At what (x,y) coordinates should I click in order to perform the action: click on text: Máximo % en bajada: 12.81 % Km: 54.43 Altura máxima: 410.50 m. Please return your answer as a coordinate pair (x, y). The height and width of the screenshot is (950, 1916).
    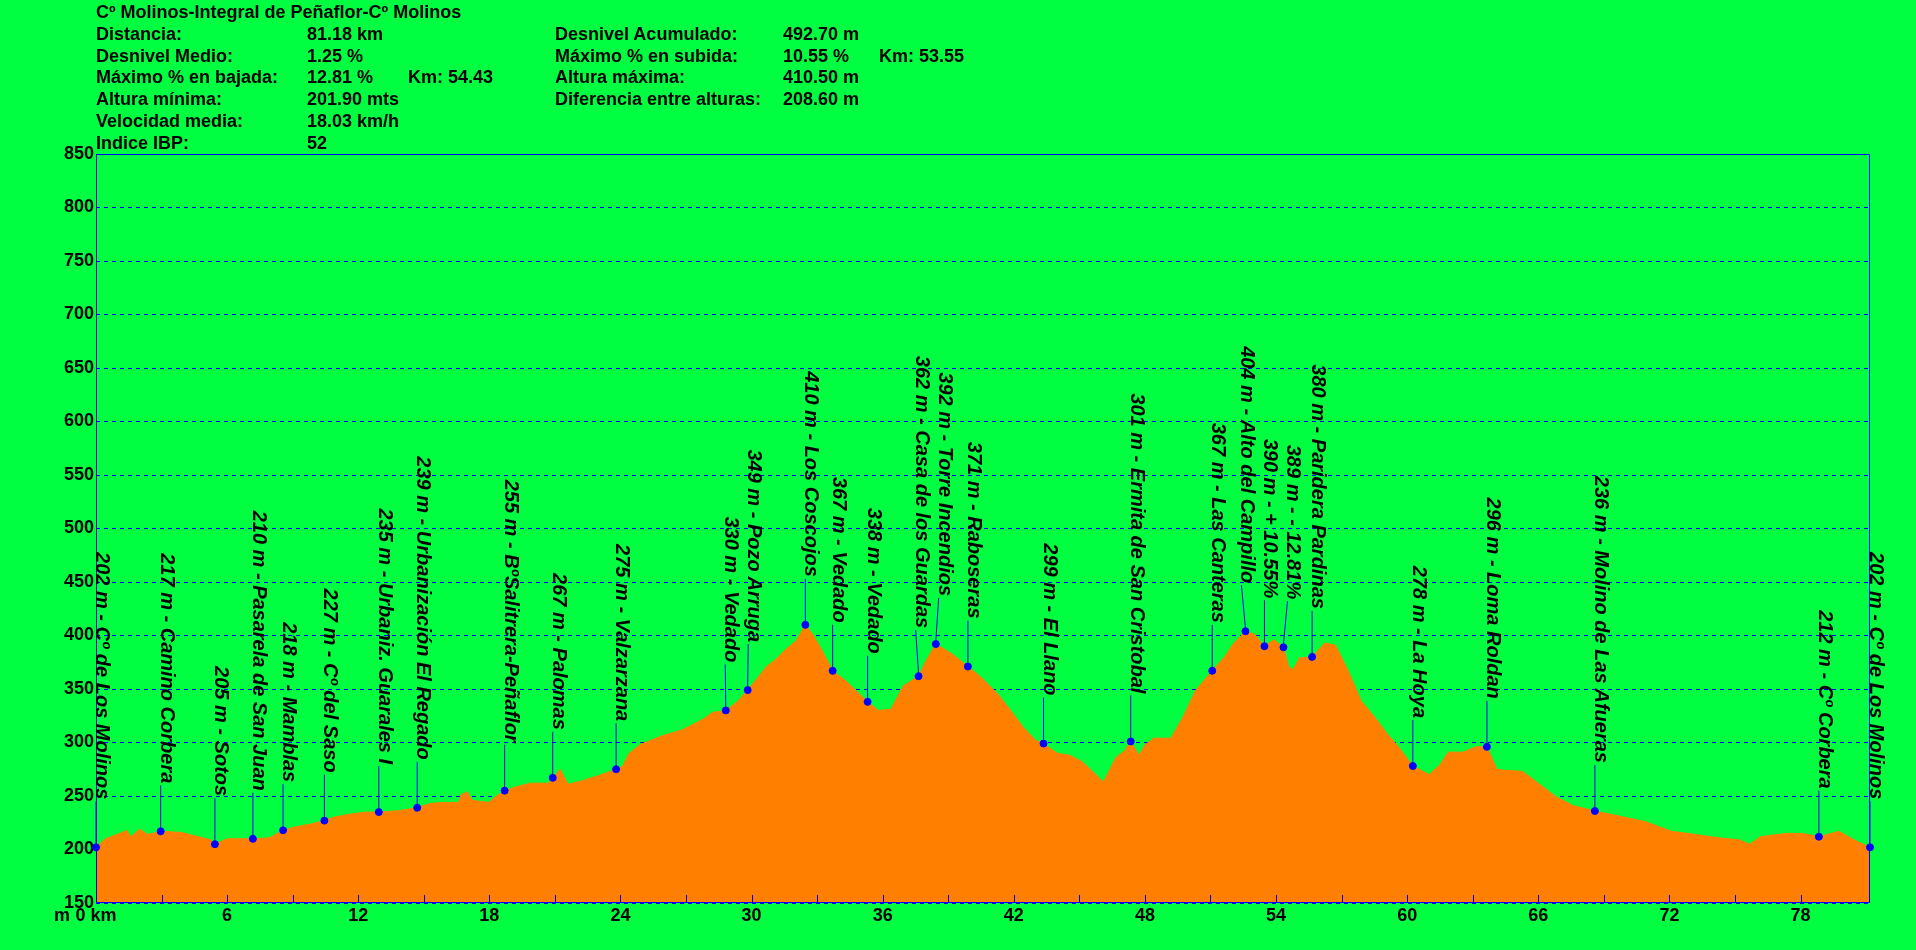
    Looking at the image, I should click on (478, 77).